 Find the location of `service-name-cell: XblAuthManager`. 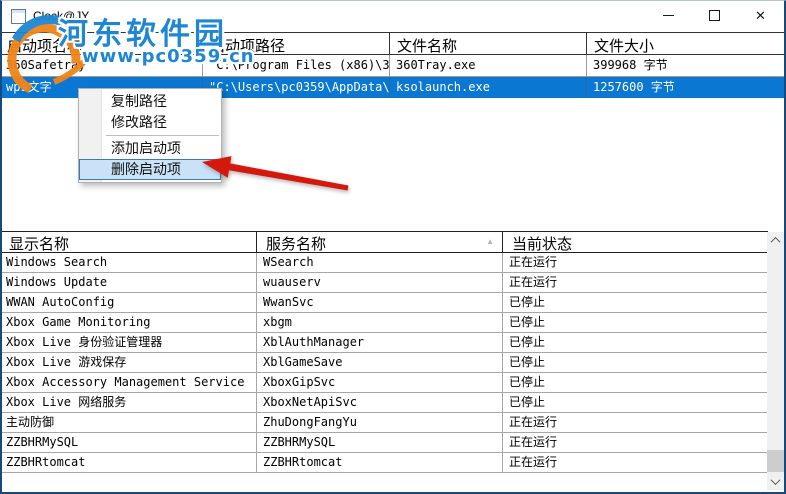

service-name-cell: XblAuthManager is located at coordinates (380, 342).